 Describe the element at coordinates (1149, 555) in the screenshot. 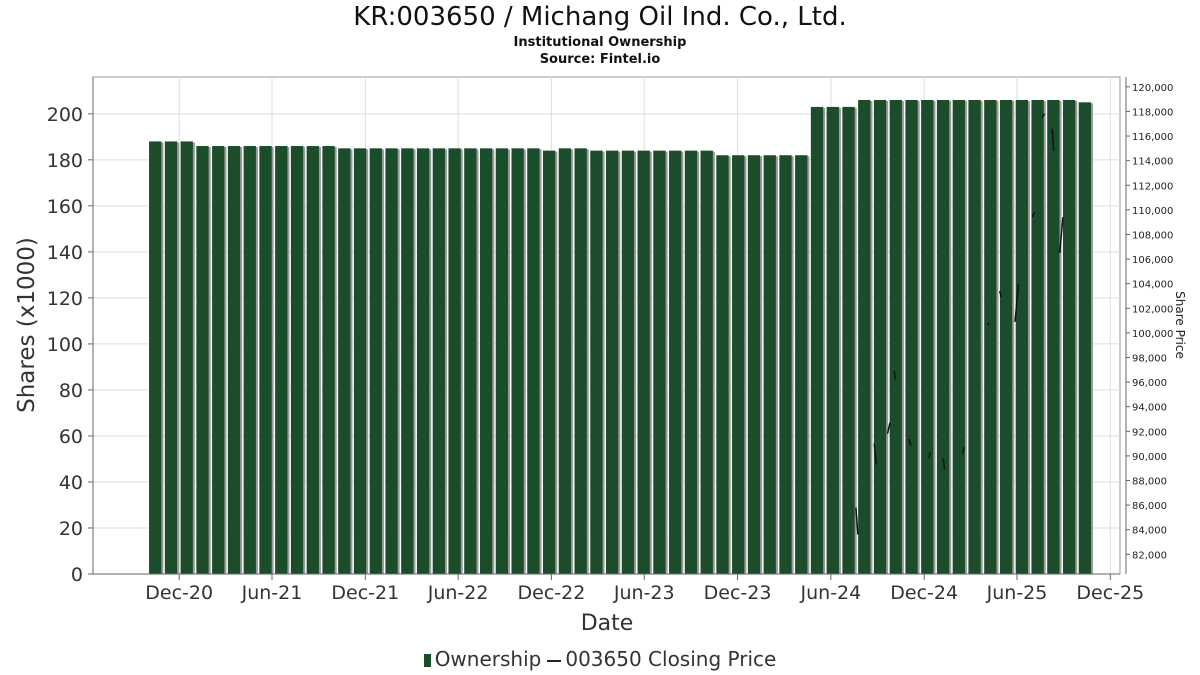

I see `y2-tick-label: 82,000` at that location.